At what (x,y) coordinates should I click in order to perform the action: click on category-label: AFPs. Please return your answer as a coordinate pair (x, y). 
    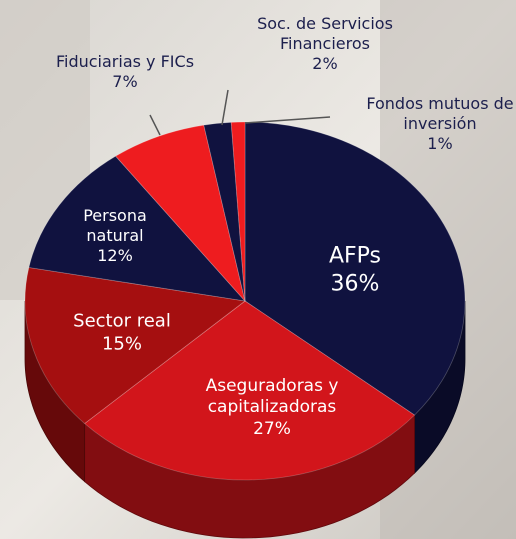
    Looking at the image, I should click on (355, 256).